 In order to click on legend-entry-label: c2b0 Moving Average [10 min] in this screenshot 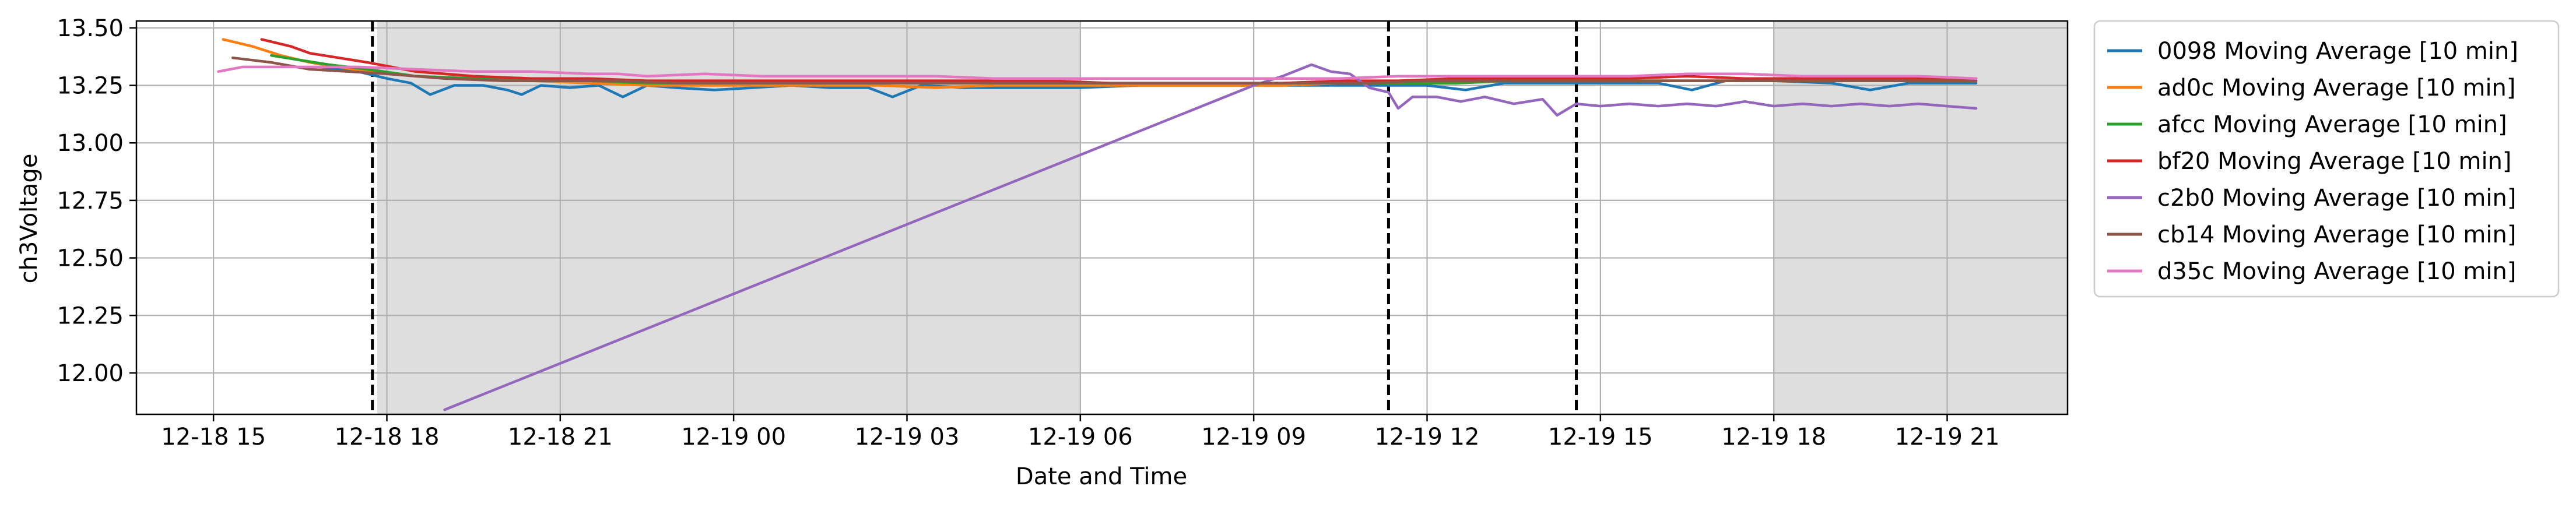, I will do `click(2336, 199)`.